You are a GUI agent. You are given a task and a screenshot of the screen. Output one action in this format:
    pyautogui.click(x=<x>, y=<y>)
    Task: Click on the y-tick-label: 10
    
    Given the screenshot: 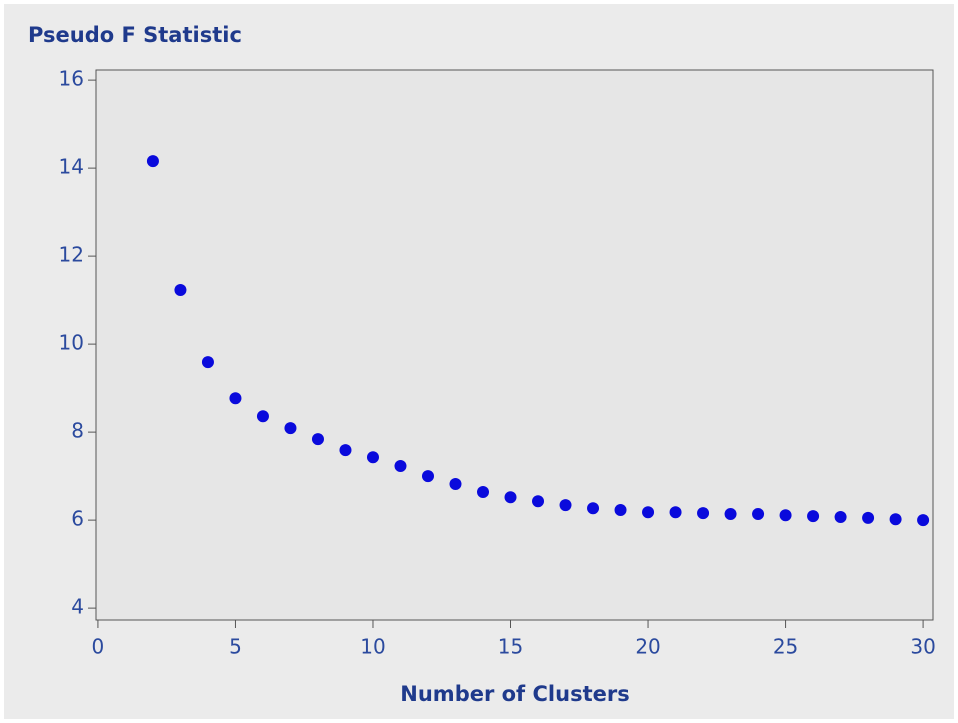 What is the action you would take?
    pyautogui.click(x=71, y=343)
    